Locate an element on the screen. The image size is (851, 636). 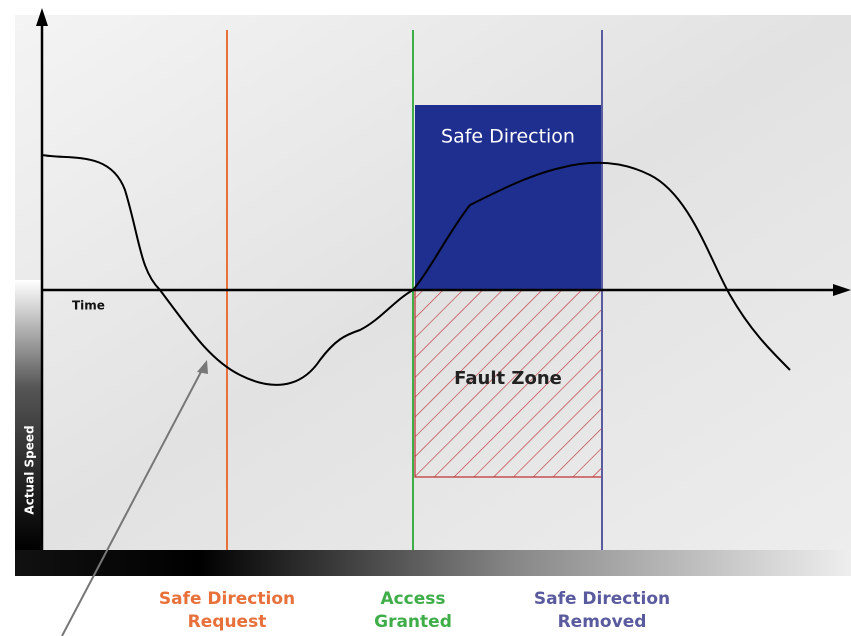
speed-bar is located at coordinates (28, 415).